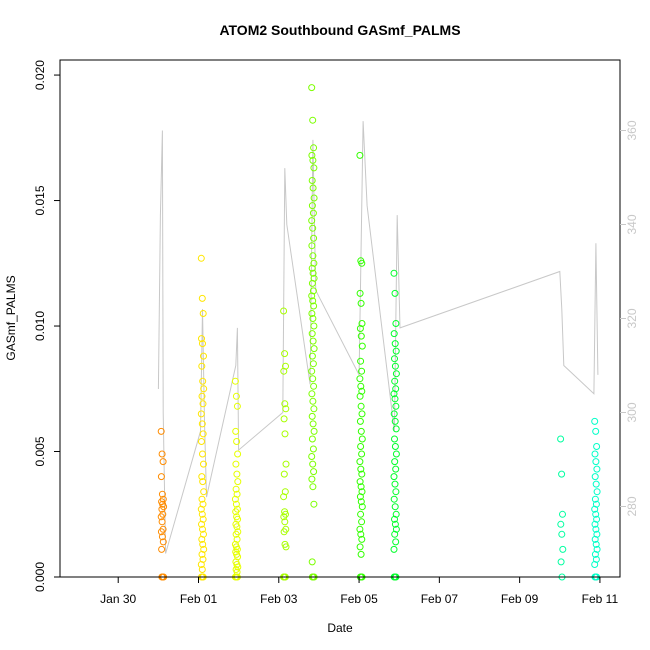 This screenshot has width=650, height=650. I want to click on y-tick-label: 0.000, so click(40, 577).